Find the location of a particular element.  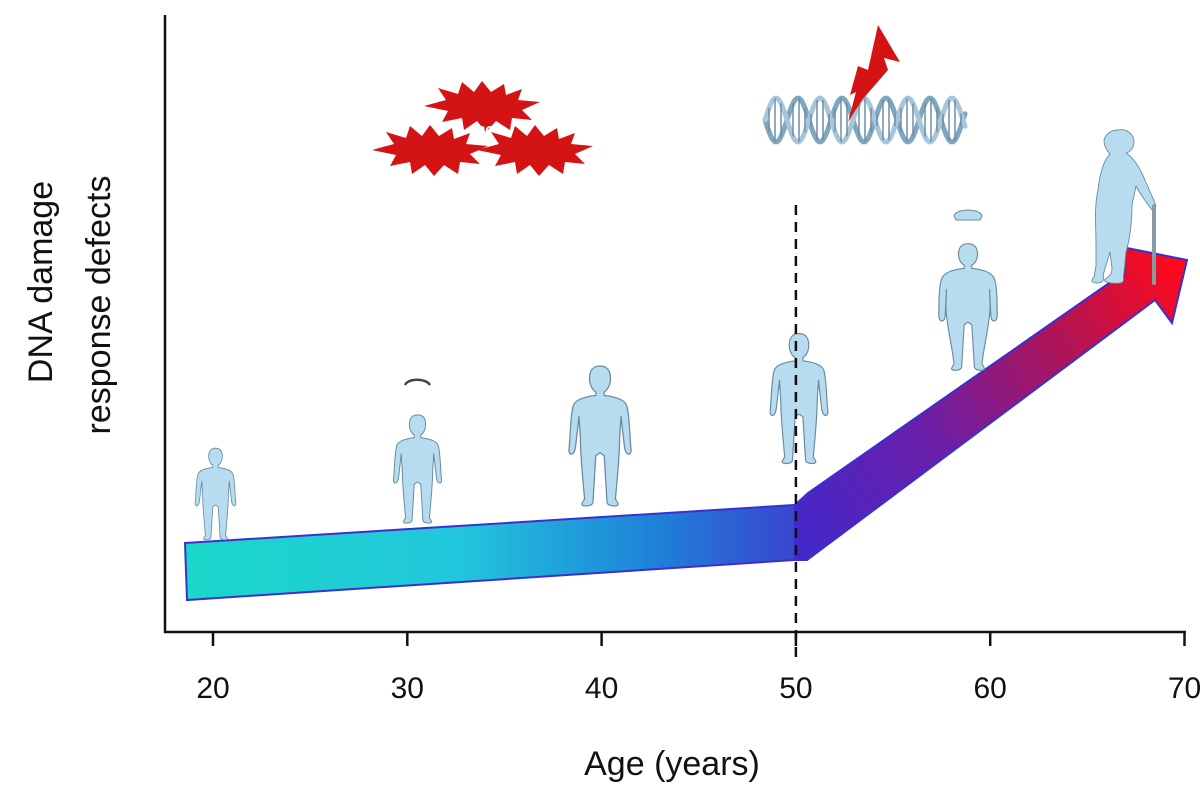

dna-helix-icon is located at coordinates (865, 120).